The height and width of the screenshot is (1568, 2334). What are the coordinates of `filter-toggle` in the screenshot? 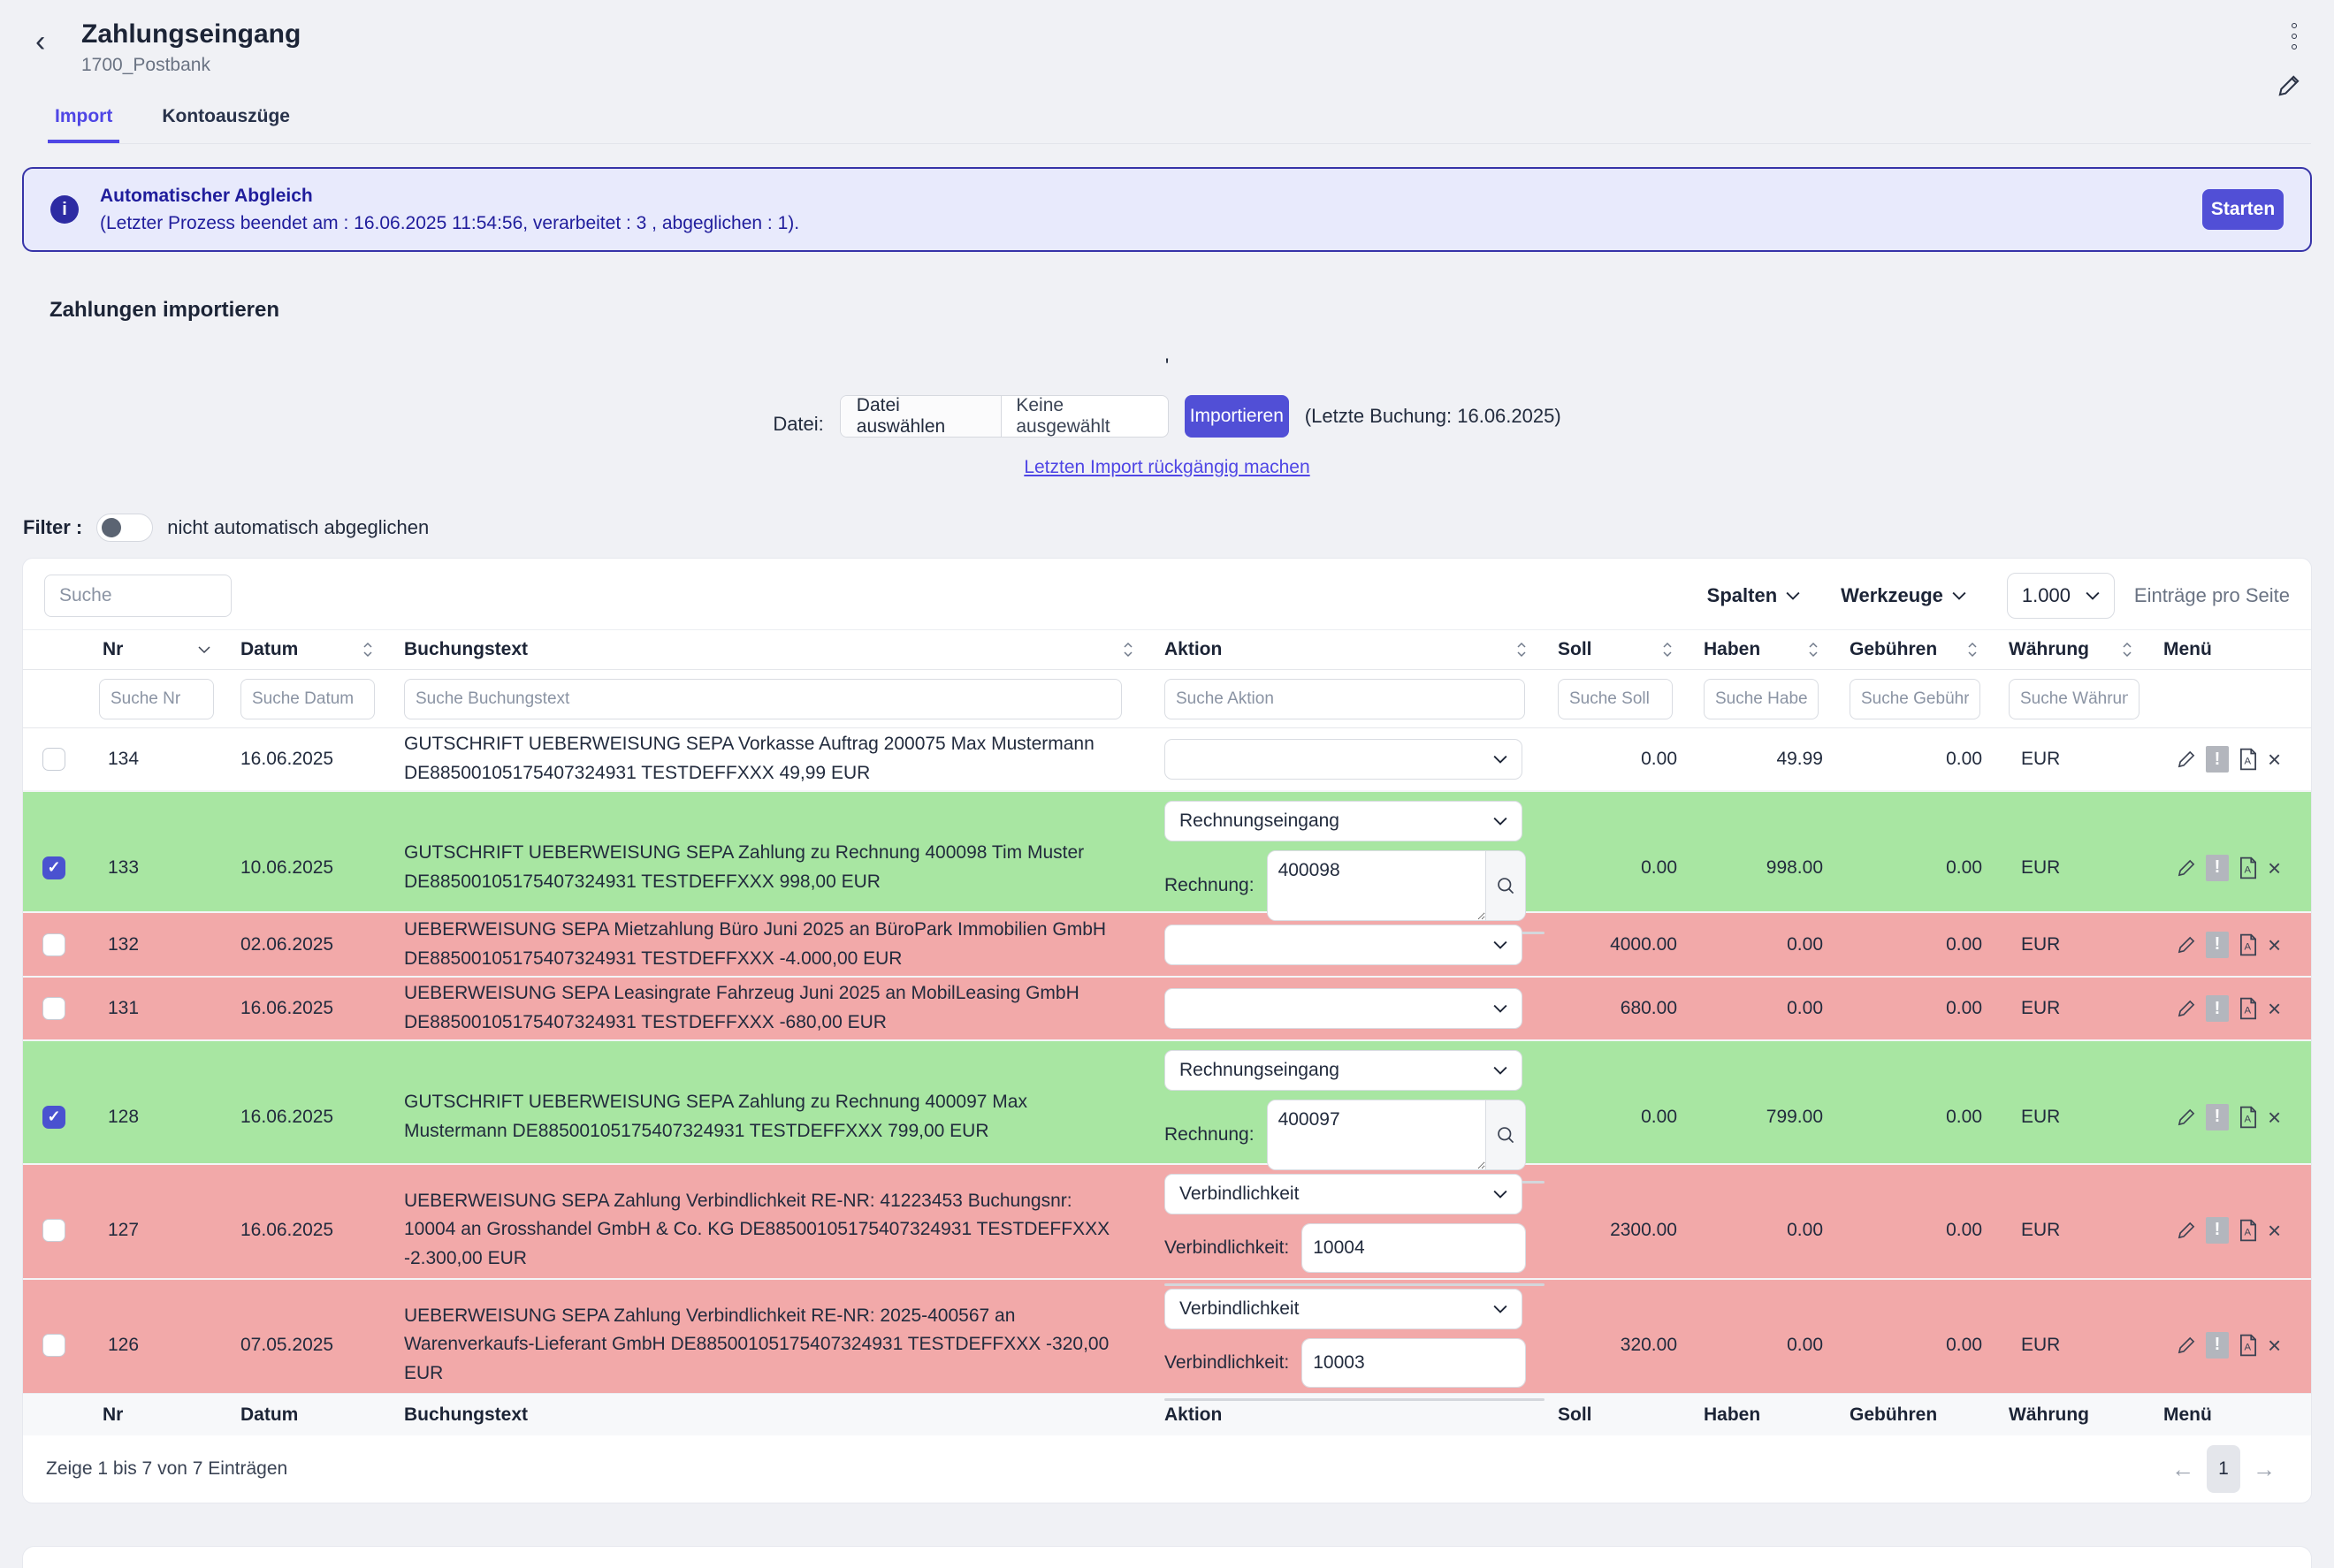 It's located at (125, 528).